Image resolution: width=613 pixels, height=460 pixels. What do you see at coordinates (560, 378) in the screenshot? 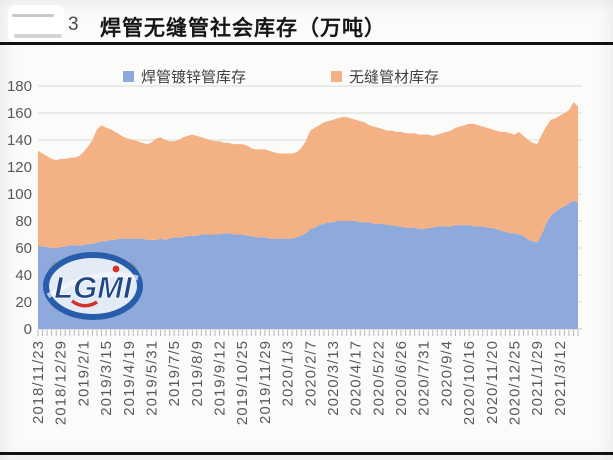
I see `x-tick-label: 2021/3/12` at bounding box center [560, 378].